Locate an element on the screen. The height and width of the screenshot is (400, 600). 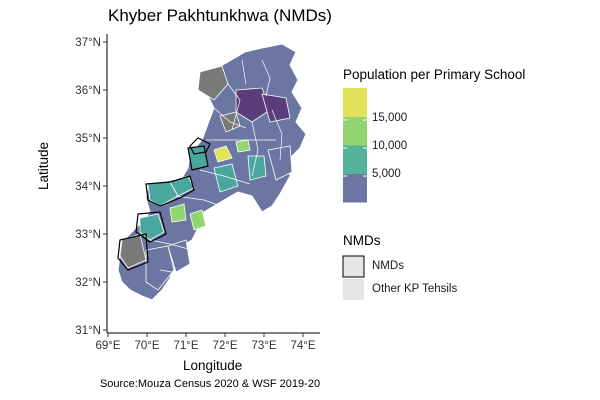
y-tick-label: 37°N is located at coordinates (88, 43).